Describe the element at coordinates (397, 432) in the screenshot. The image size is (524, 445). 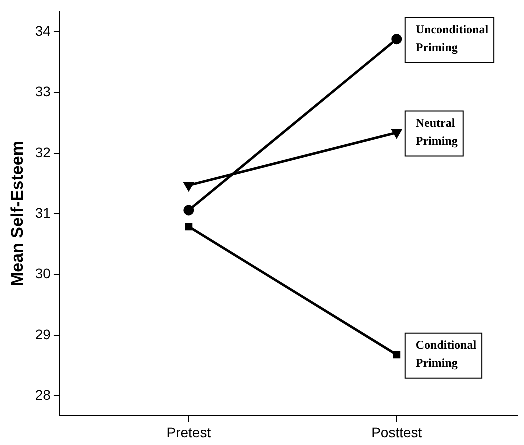
I see `x-tick-label: Posttest` at that location.